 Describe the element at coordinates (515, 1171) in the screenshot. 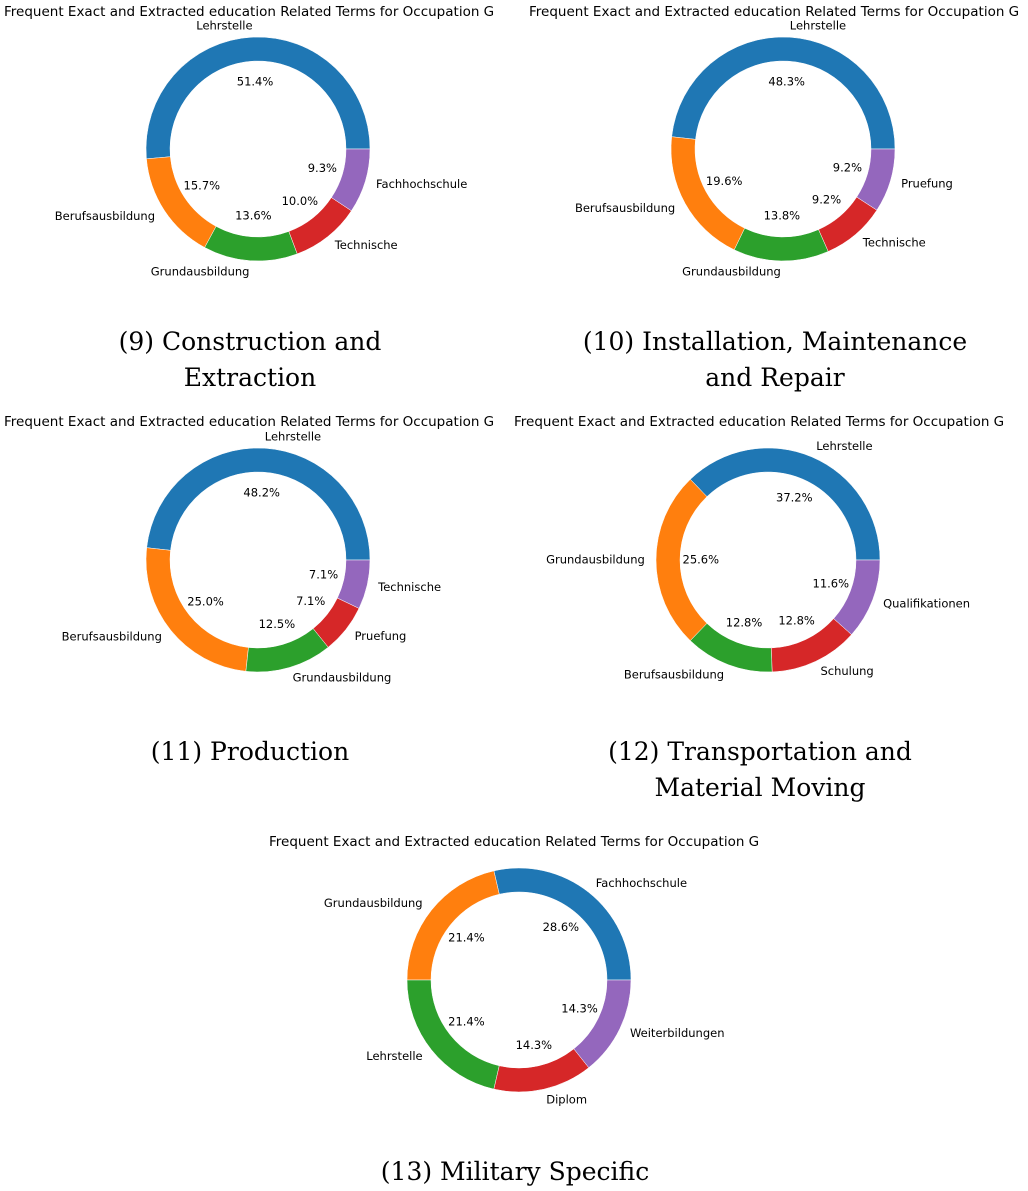

I see `caption: (13) Military Specific` at that location.